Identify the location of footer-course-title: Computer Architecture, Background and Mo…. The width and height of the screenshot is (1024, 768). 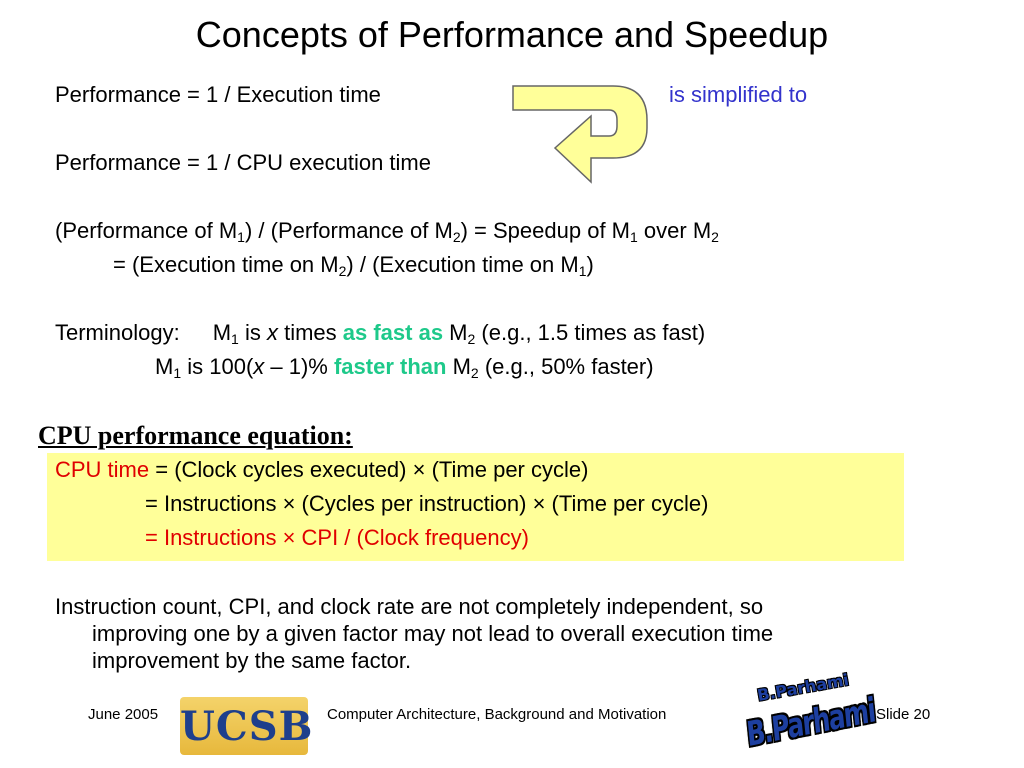
(497, 714).